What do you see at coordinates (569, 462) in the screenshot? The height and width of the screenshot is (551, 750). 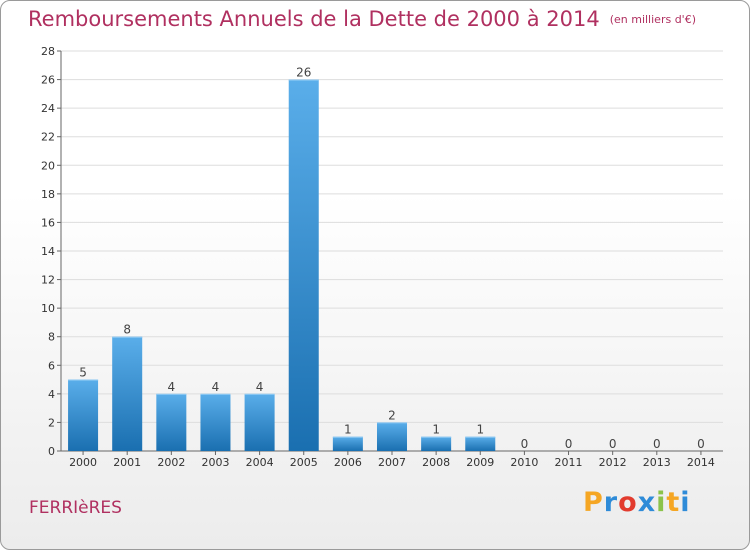 I see `x-tick-label: 2011` at bounding box center [569, 462].